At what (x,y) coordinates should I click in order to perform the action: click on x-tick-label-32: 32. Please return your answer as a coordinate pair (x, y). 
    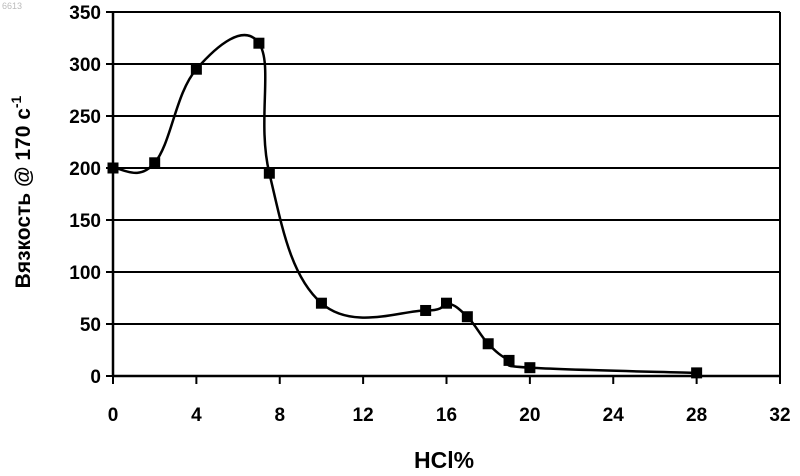
    Looking at the image, I should click on (779, 415).